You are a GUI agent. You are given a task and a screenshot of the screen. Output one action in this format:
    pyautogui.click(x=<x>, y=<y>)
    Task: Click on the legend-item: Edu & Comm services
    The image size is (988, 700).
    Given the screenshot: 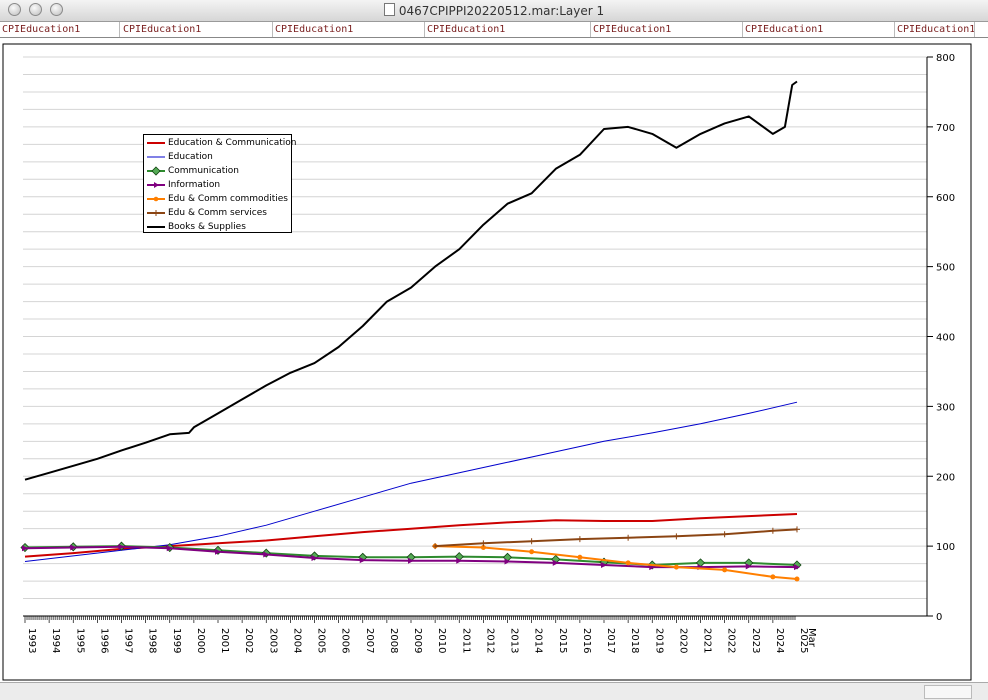 What is the action you would take?
    pyautogui.click(x=219, y=213)
    